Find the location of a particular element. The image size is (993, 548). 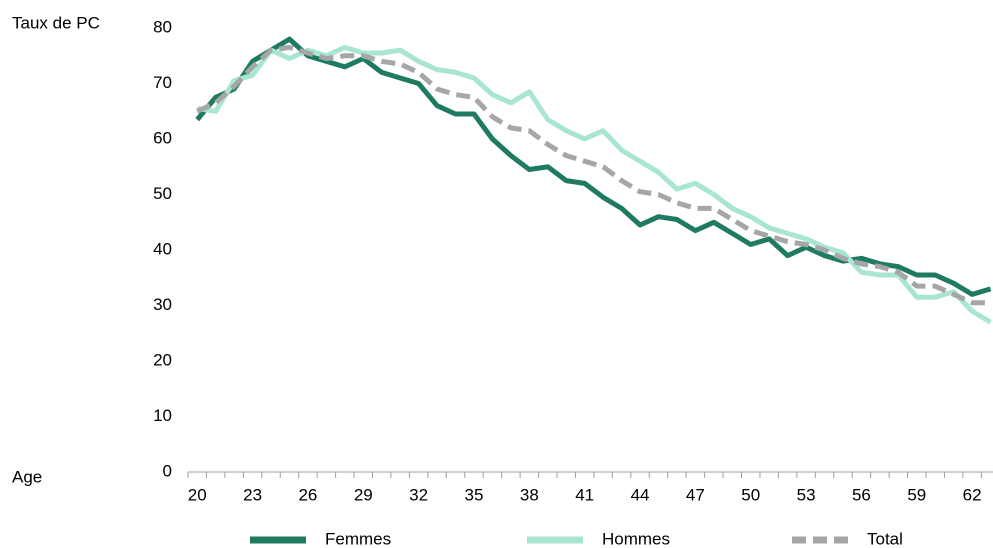

y-tick-label: 20 is located at coordinates (162, 359).